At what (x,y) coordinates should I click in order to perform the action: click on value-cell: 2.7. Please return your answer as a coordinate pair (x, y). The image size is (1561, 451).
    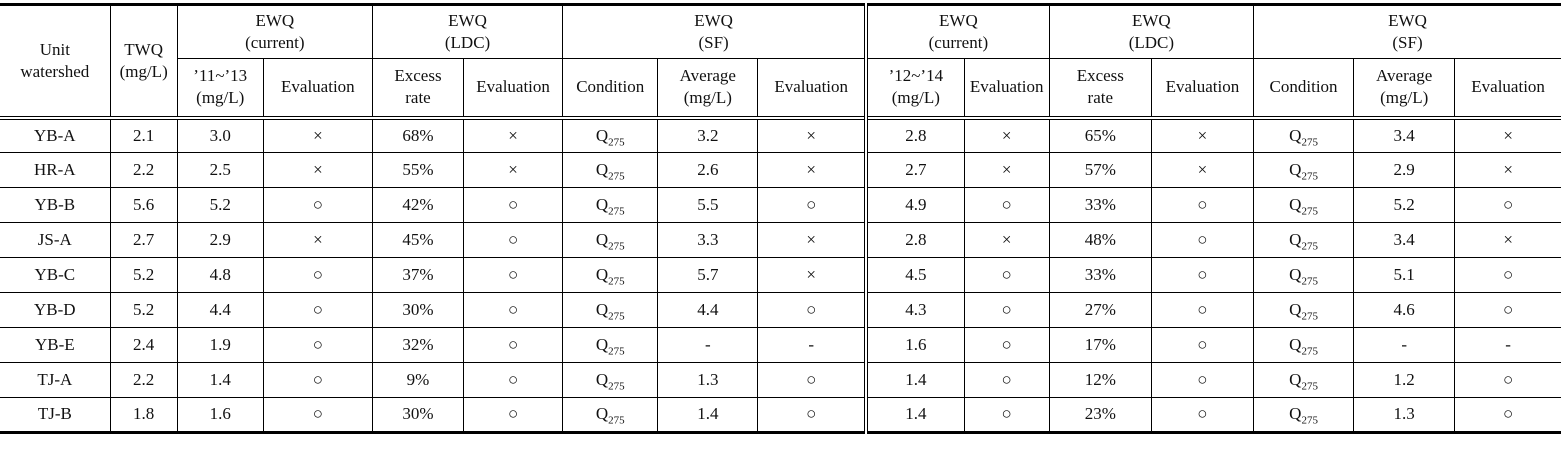
    Looking at the image, I should click on (914, 170).